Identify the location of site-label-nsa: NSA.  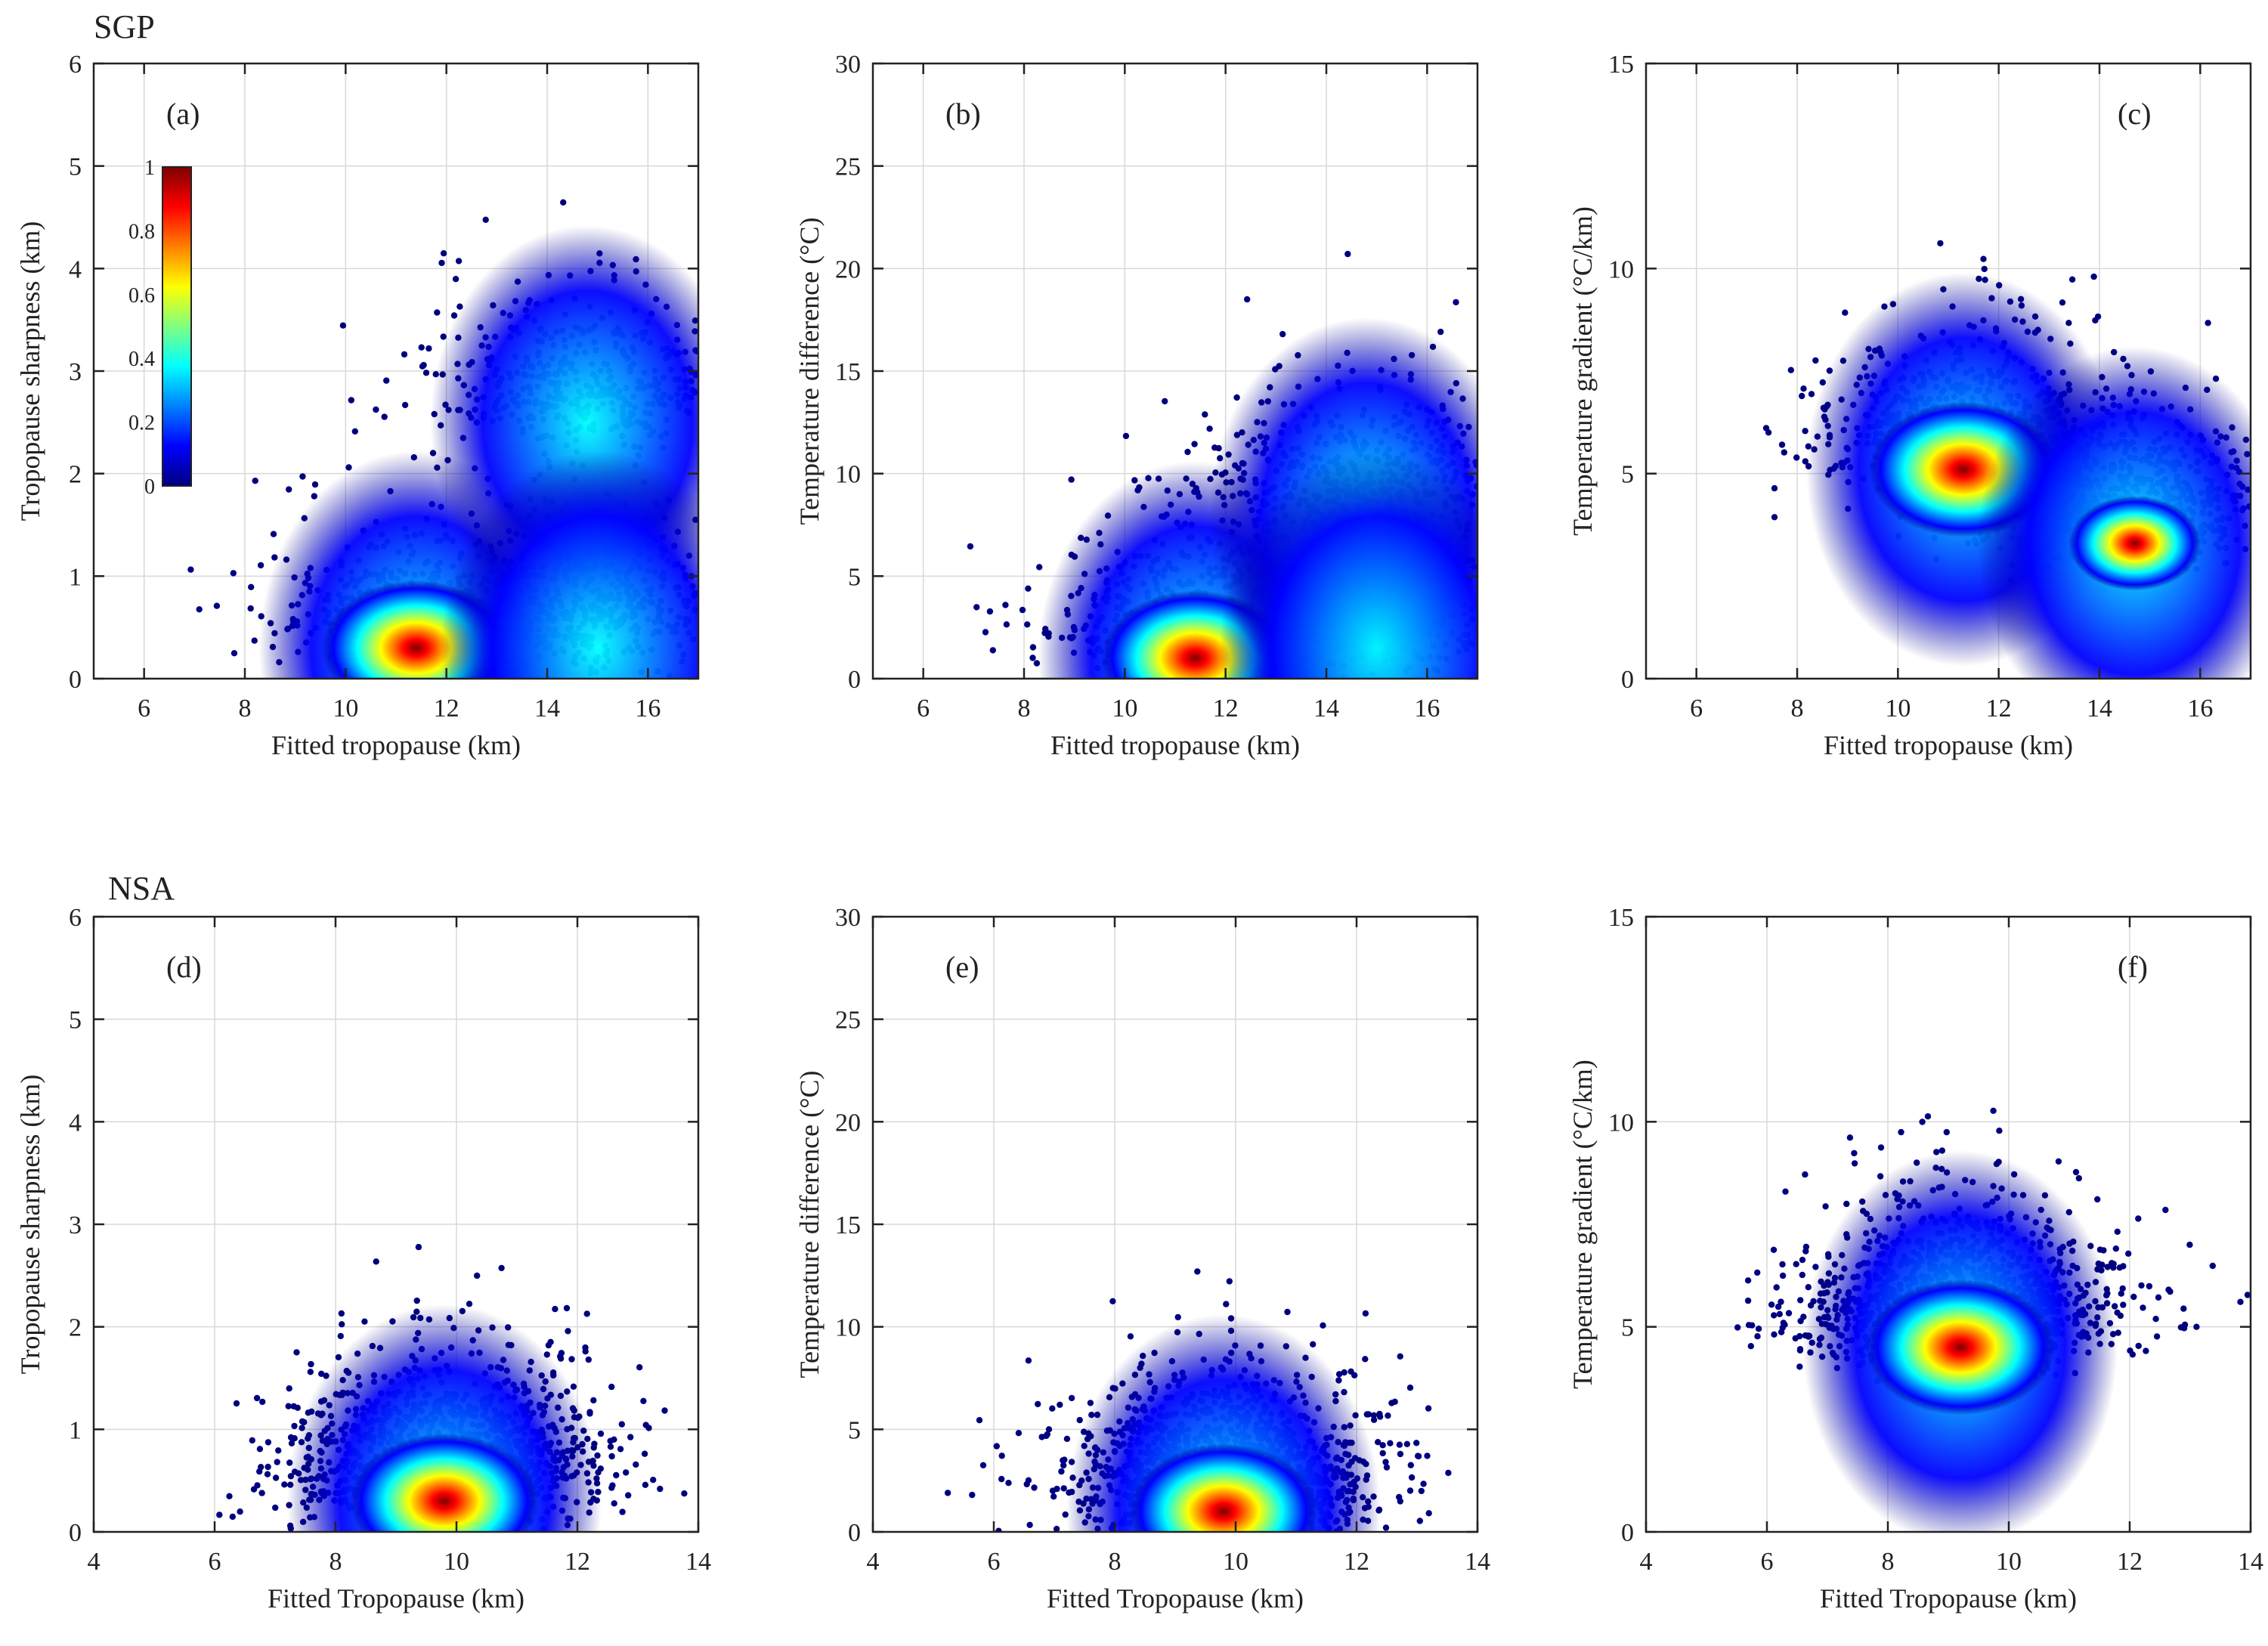
(141, 888).